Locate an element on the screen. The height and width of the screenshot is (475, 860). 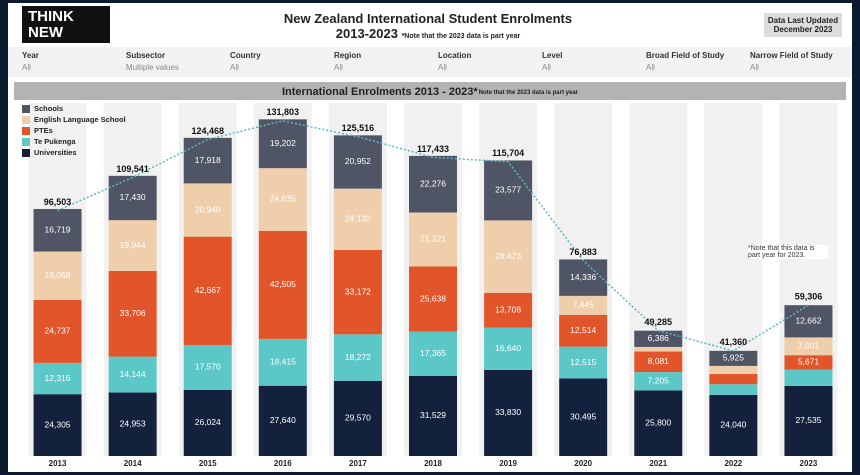
data-label: 19,058 is located at coordinates (58, 275).